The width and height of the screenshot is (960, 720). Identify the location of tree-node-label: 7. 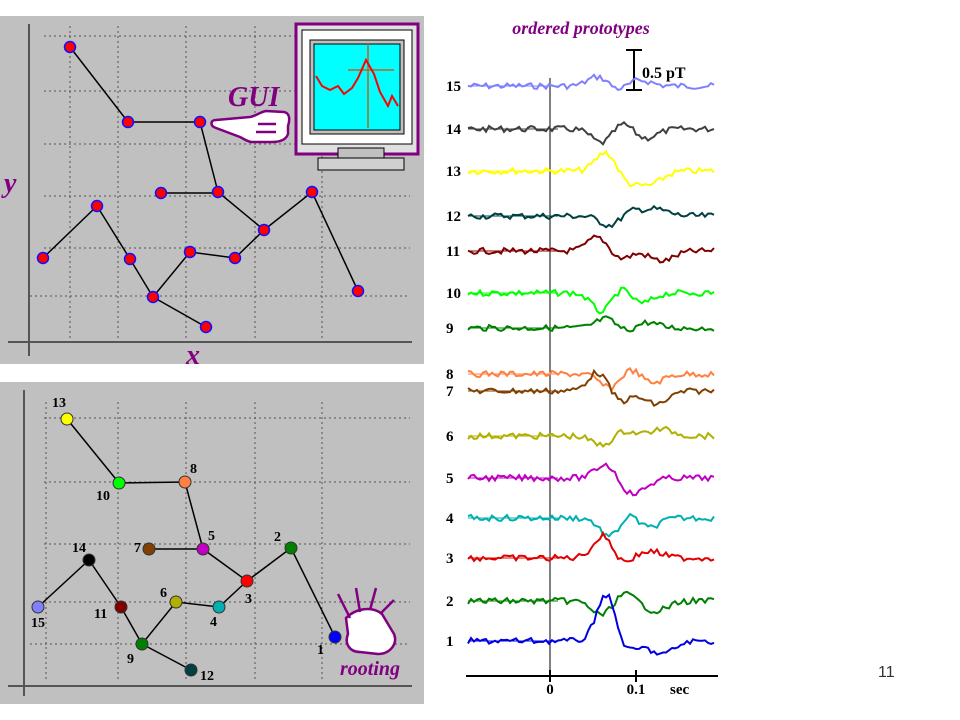
(137, 548).